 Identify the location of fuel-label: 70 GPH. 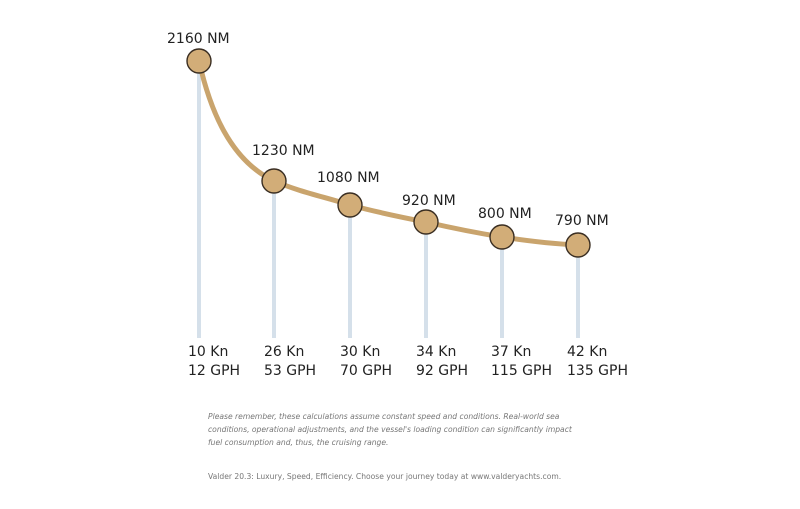
(366, 371).